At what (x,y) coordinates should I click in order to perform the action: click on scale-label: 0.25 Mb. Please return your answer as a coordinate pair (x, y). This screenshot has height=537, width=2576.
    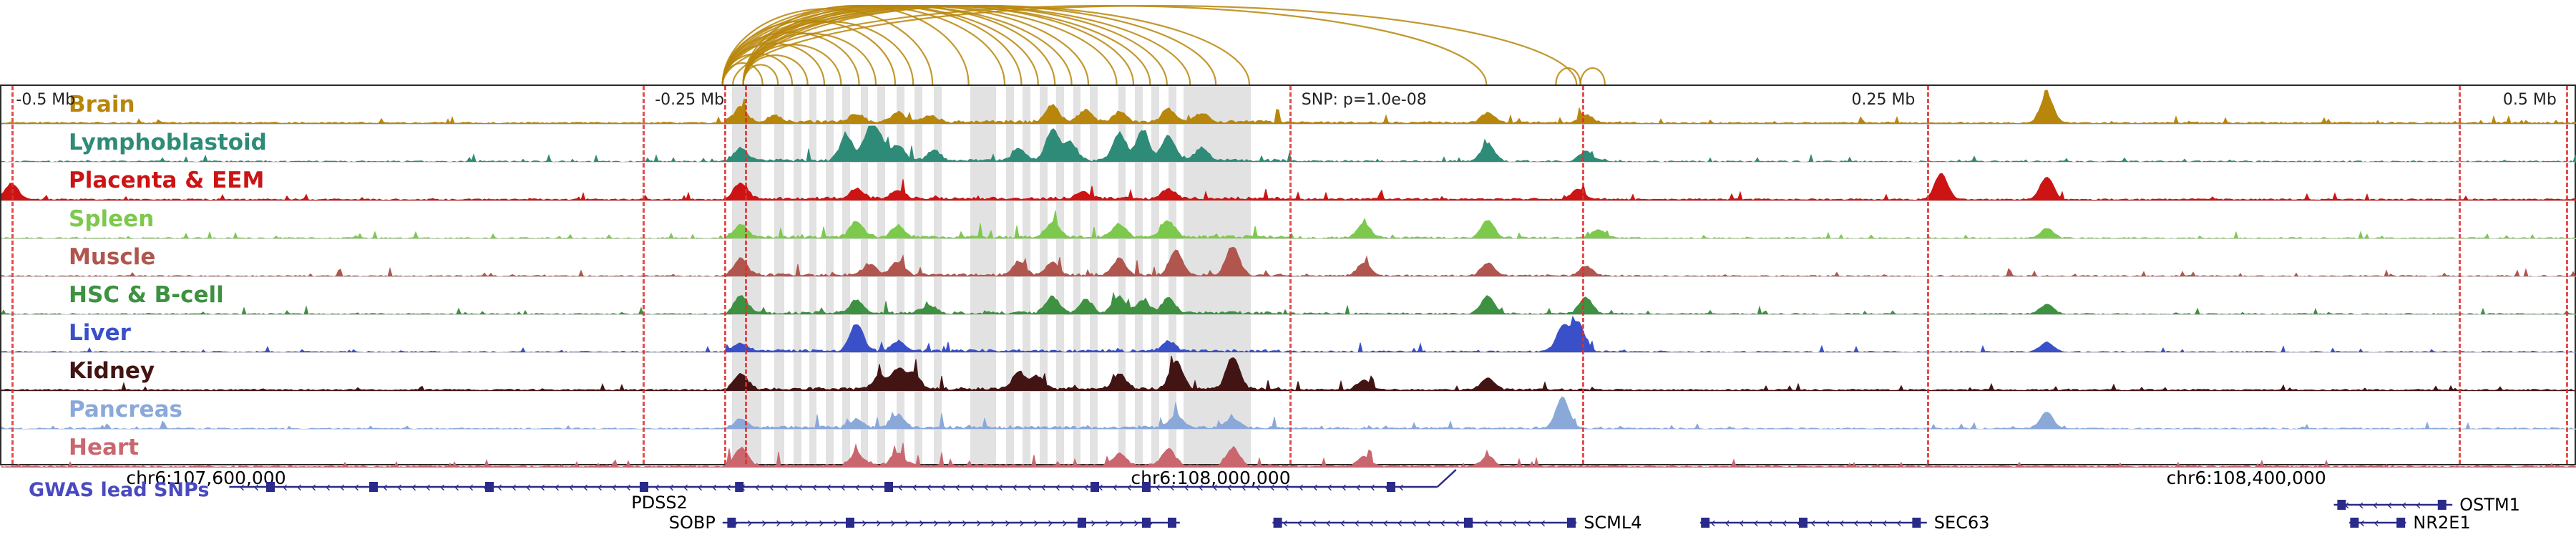
    Looking at the image, I should click on (1883, 100).